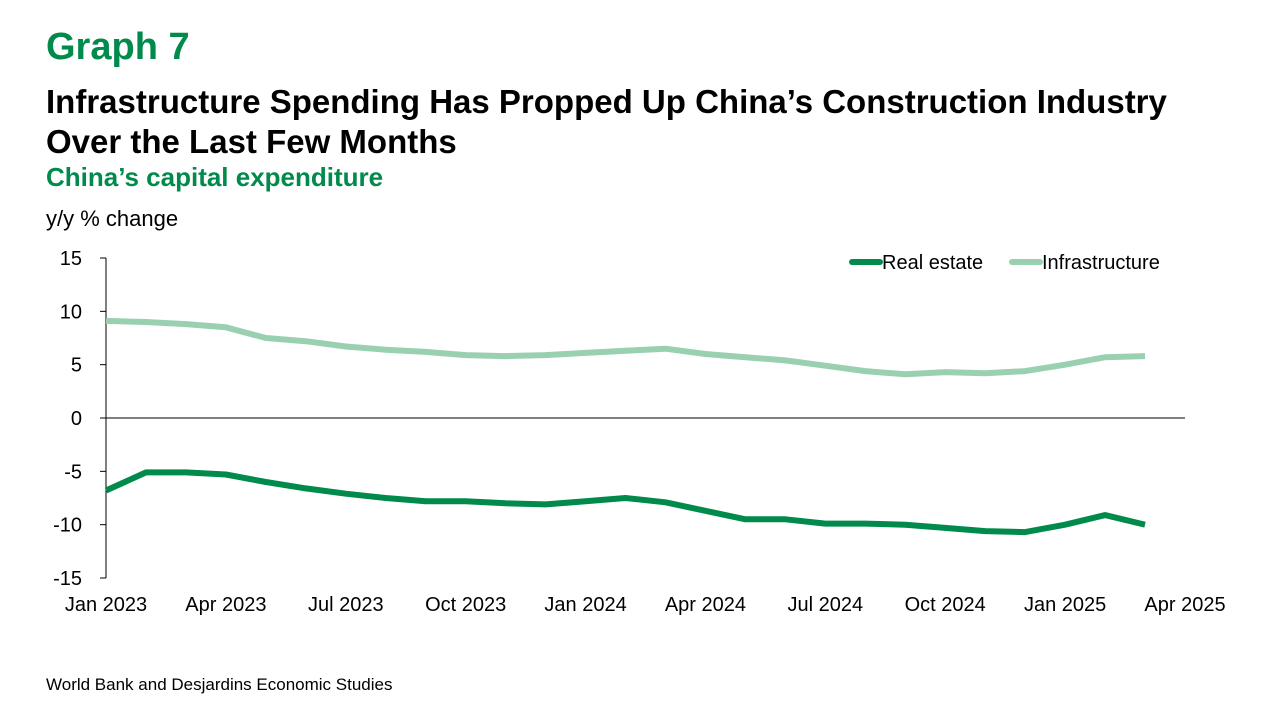  Describe the element at coordinates (945, 605) in the screenshot. I see `x-tick-label: Oct 2024` at that location.